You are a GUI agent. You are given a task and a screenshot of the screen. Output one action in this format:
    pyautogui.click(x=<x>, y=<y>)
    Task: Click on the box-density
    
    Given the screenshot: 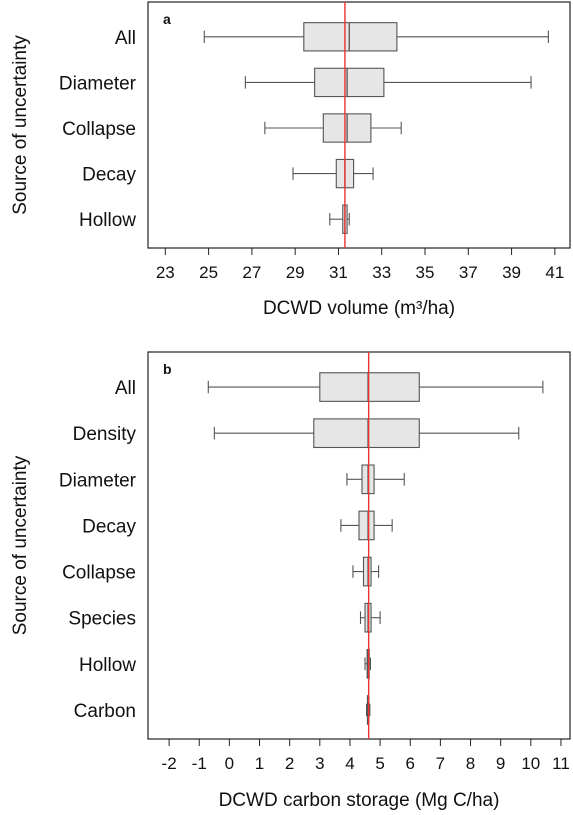 What is the action you would take?
    pyautogui.click(x=366, y=433)
    